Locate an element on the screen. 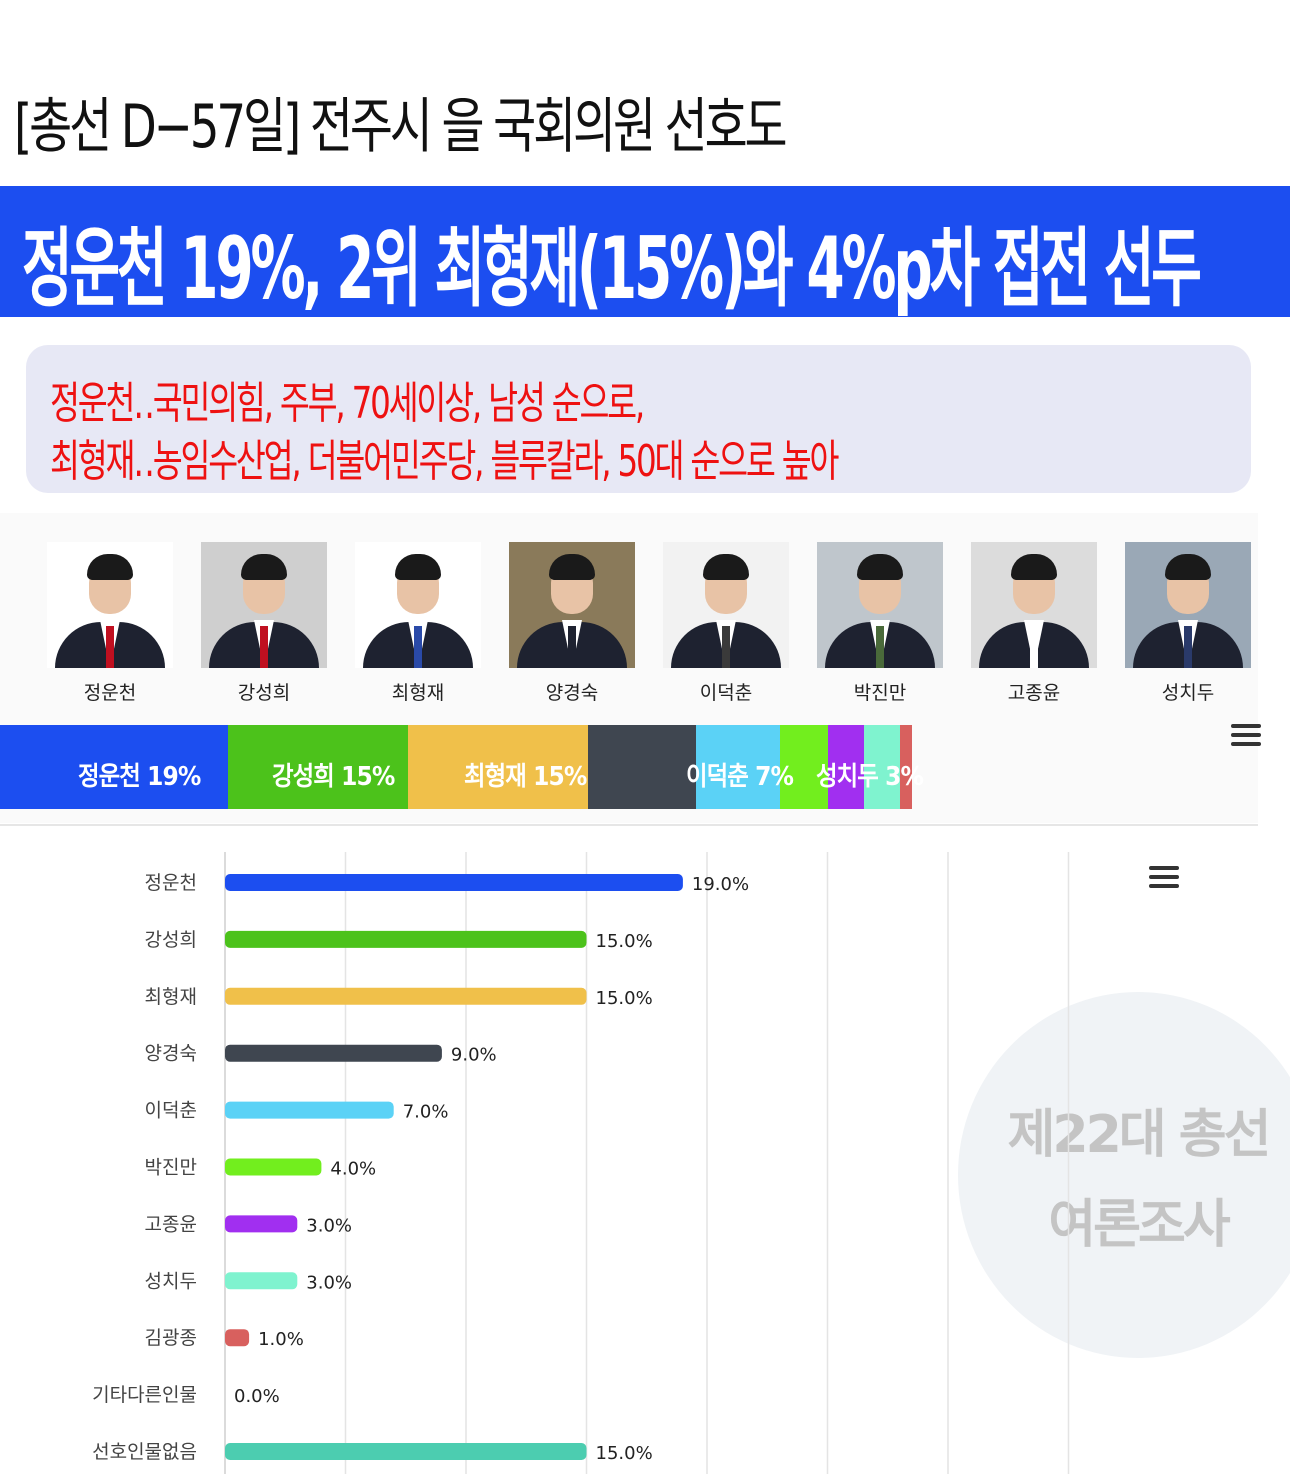 The height and width of the screenshot is (1474, 1290). candidate-name: 강성희 is located at coordinates (264, 693).